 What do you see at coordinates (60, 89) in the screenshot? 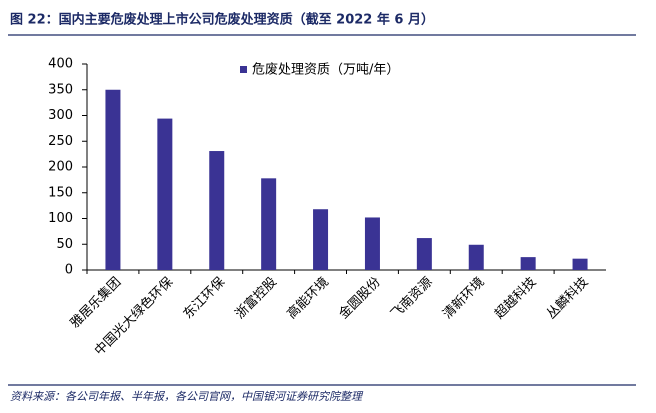
I see `y-tick-label: 350` at bounding box center [60, 89].